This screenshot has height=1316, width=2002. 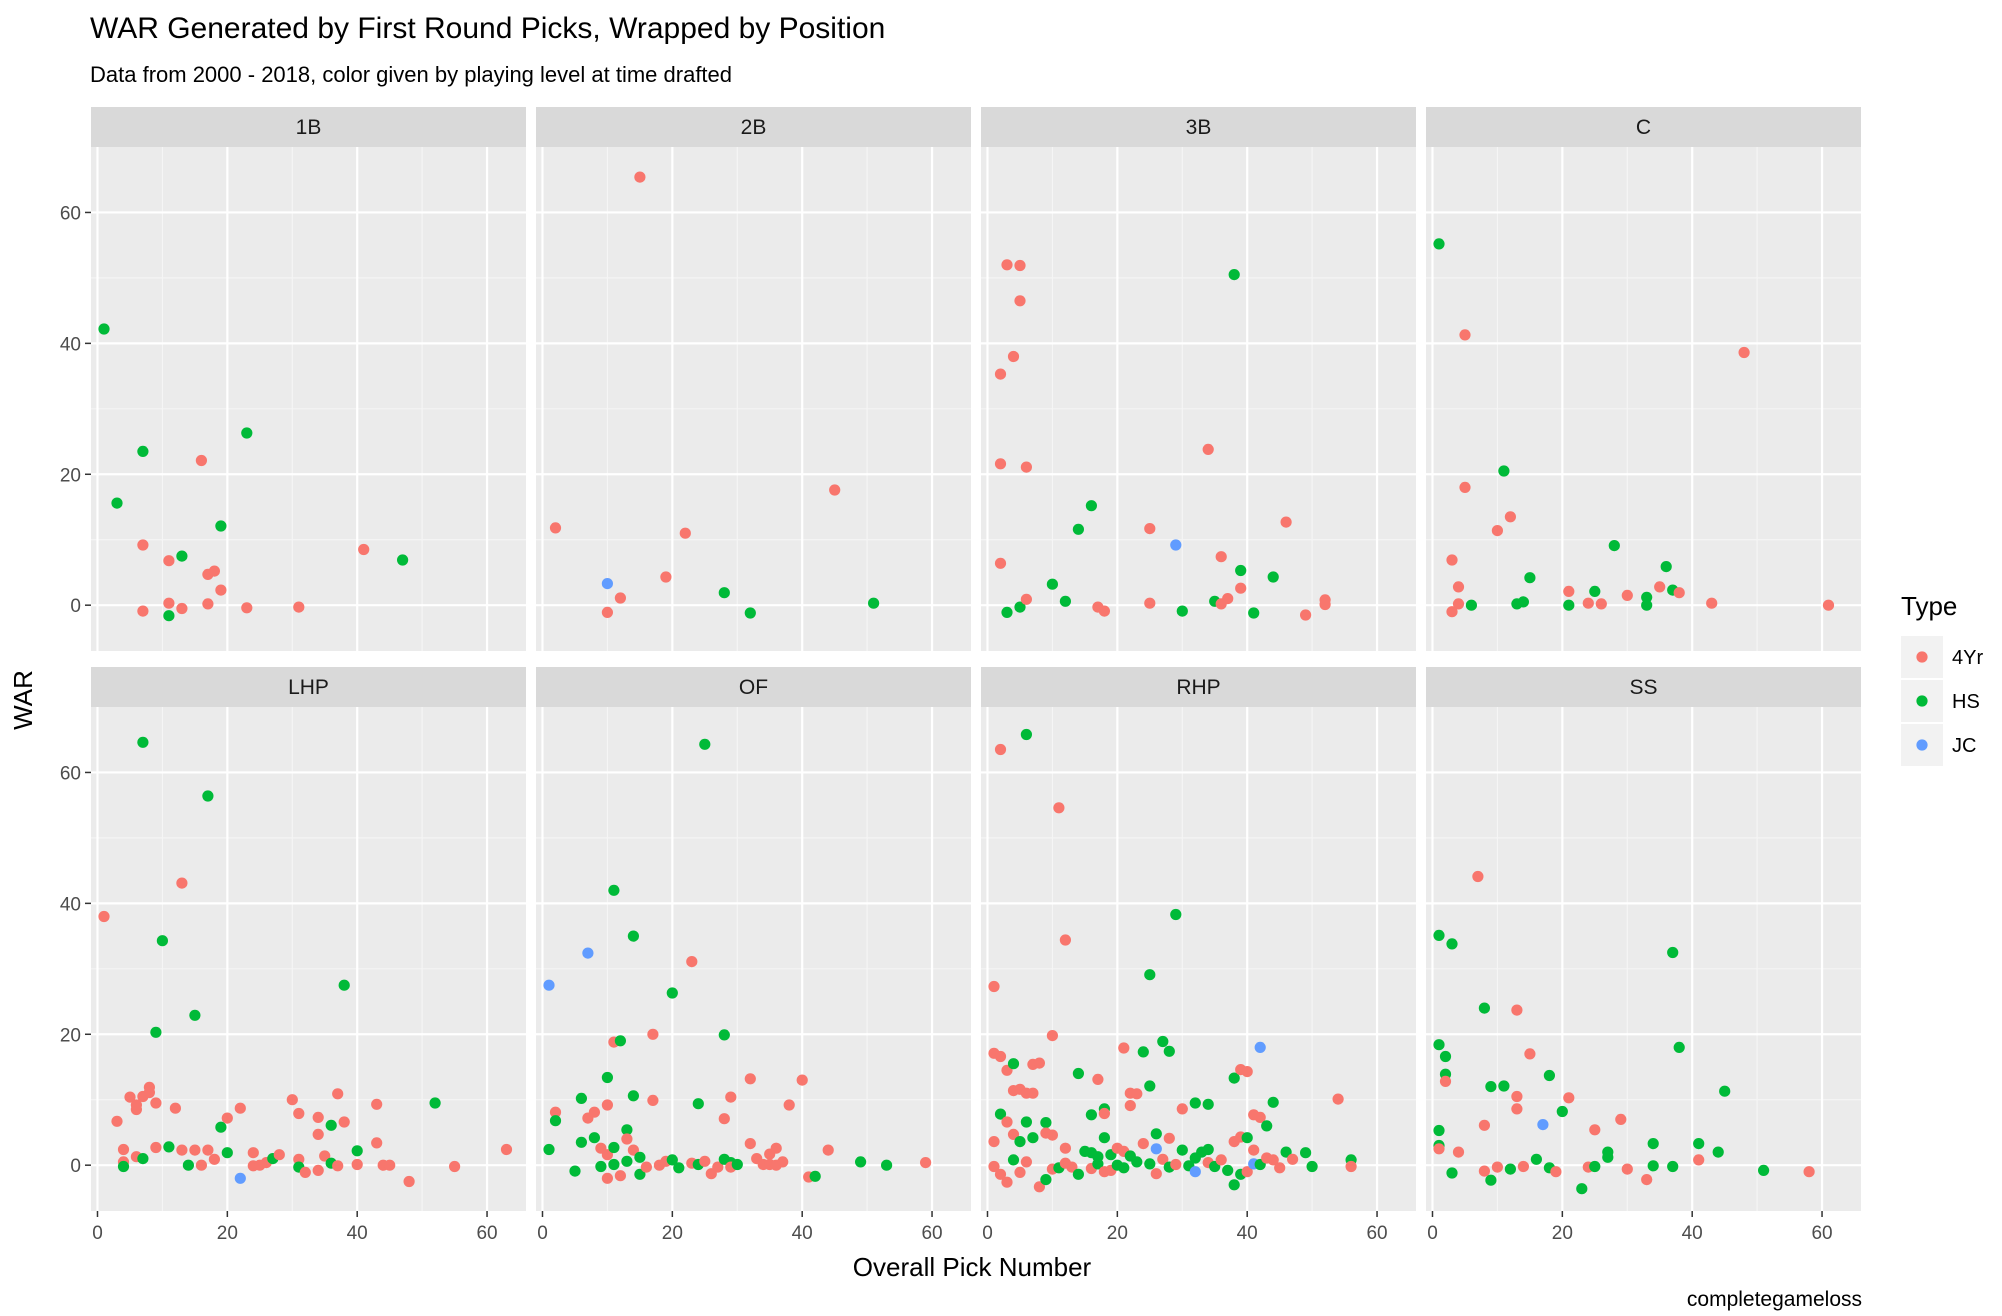 What do you see at coordinates (75, 1166) in the screenshot?
I see `y-tick-label: 0` at bounding box center [75, 1166].